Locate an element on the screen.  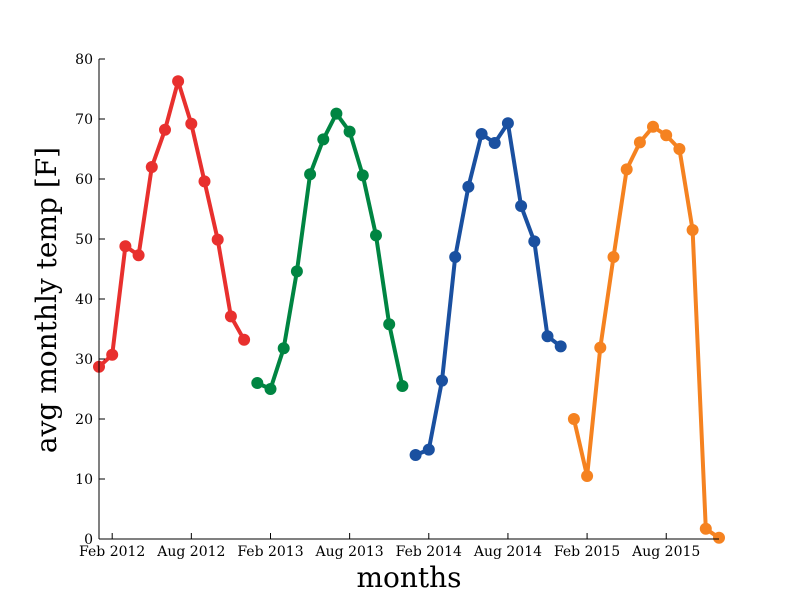
x-tick-label: Feb 2012 is located at coordinates (112, 552).